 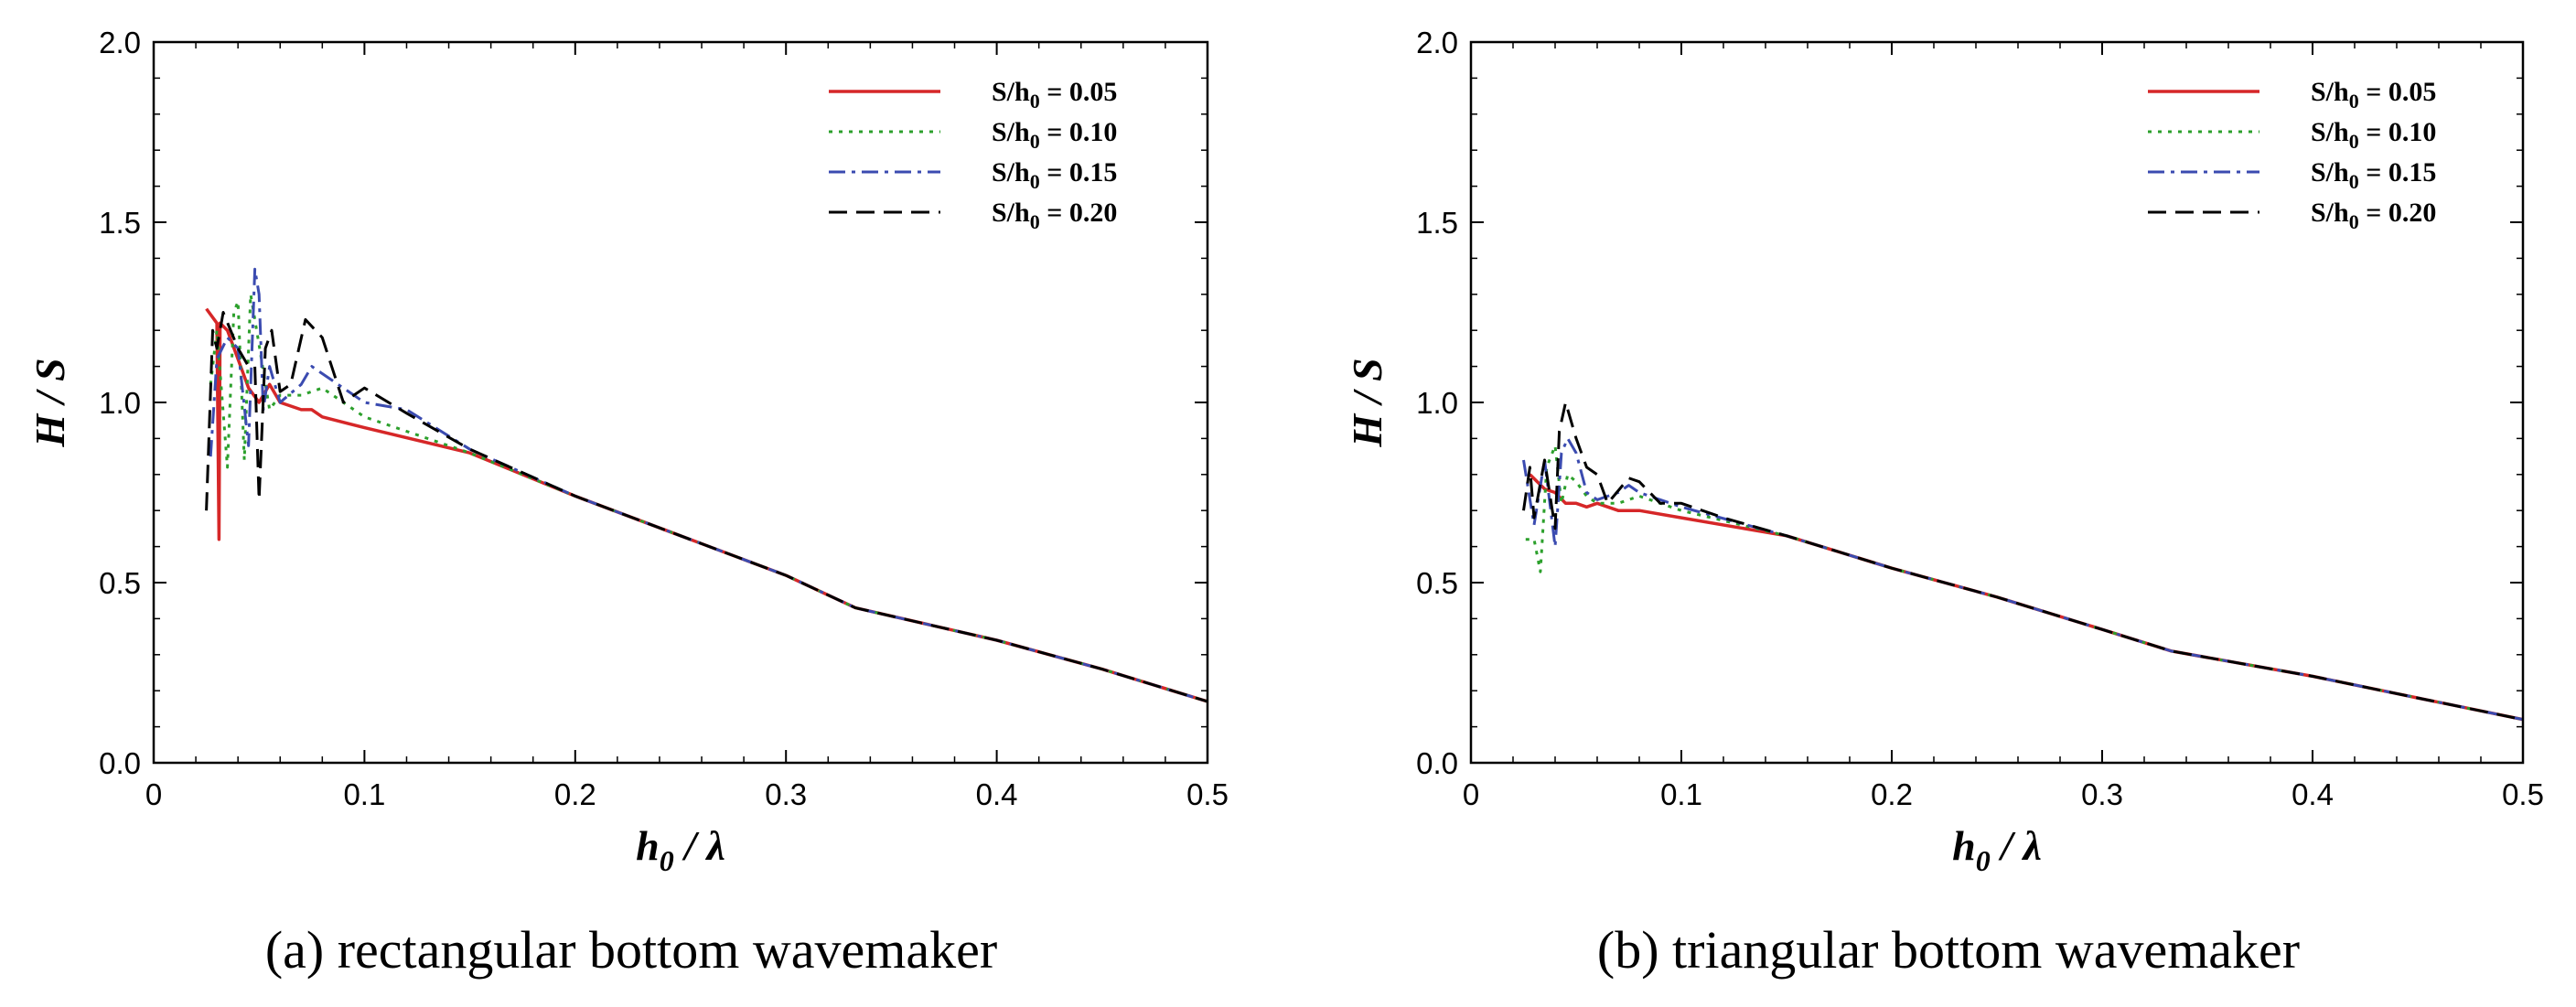 What do you see at coordinates (1949, 950) in the screenshot?
I see `chart-caption: (b) triangular bottom wavemaker` at bounding box center [1949, 950].